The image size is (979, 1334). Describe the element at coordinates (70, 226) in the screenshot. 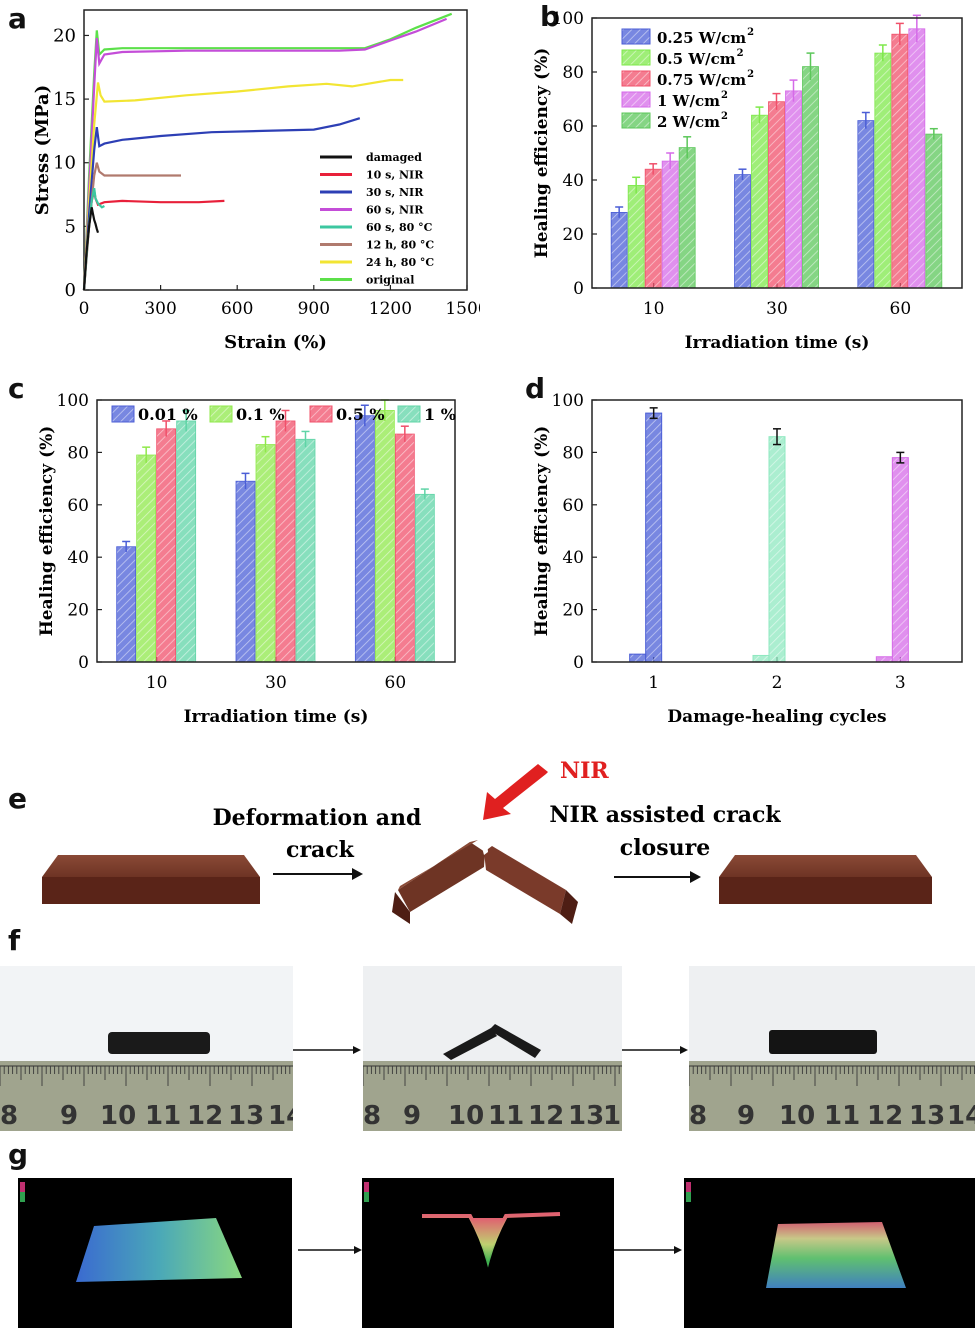

I see `y-tick-label: 5` at that location.